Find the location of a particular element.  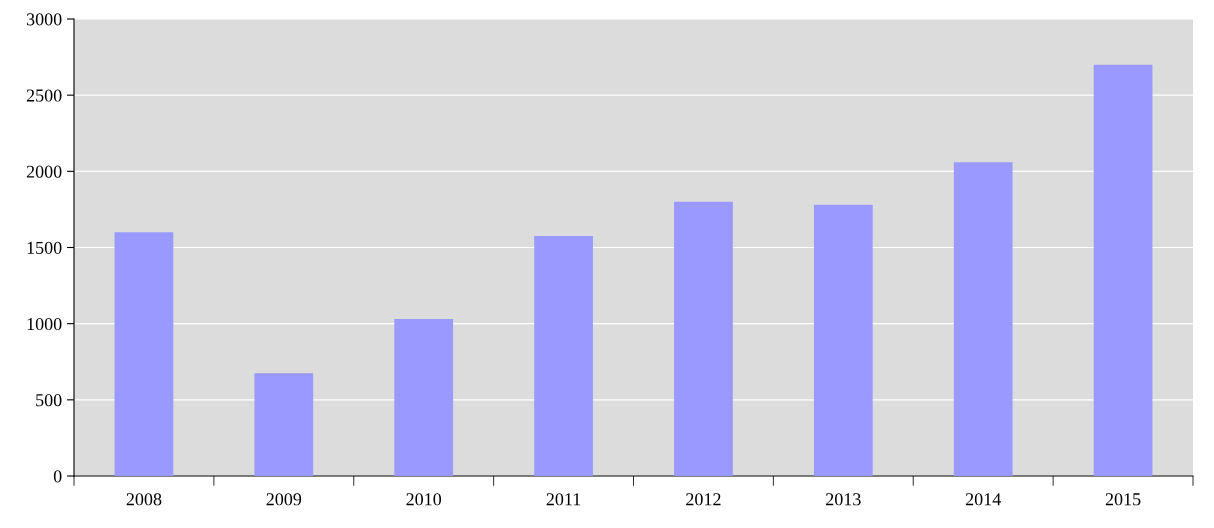

y-tick-label: 1500 is located at coordinates (44, 247).